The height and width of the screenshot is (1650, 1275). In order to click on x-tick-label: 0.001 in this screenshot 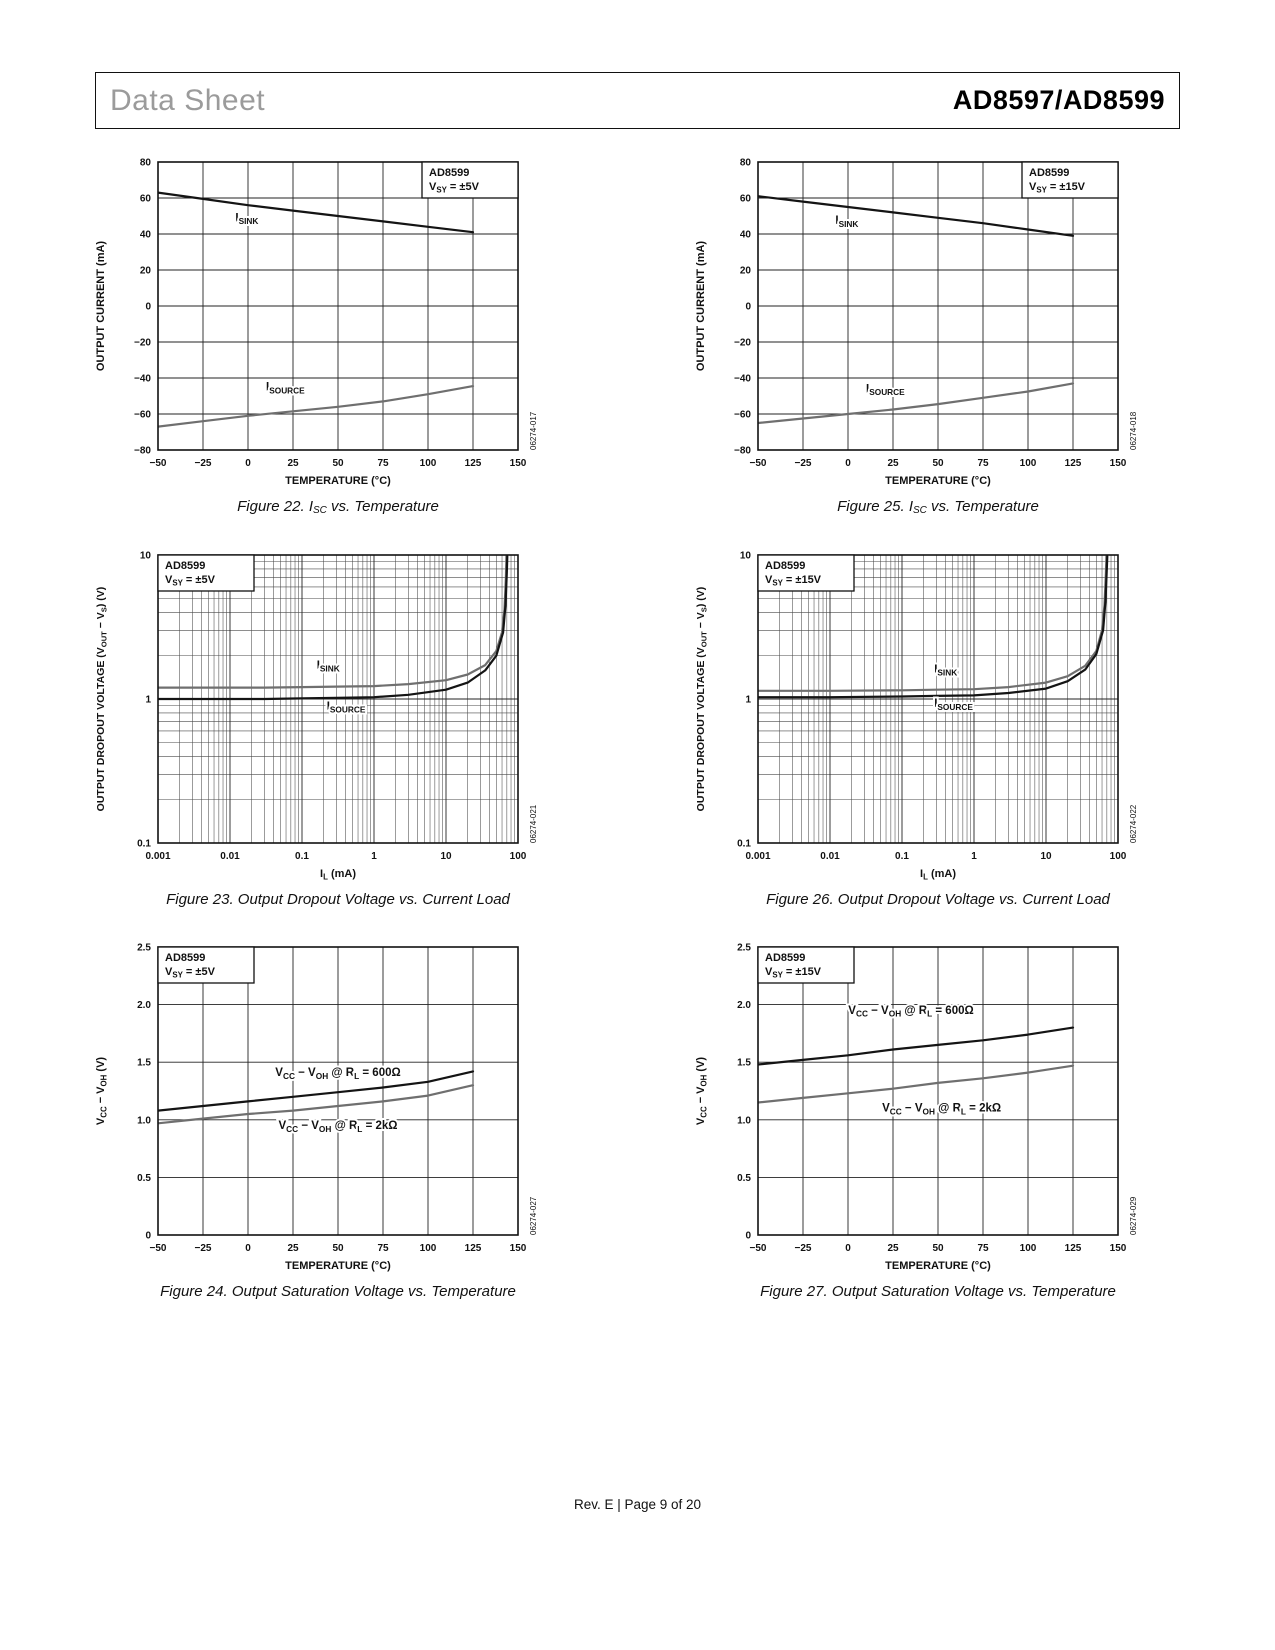, I will do `click(757, 856)`.